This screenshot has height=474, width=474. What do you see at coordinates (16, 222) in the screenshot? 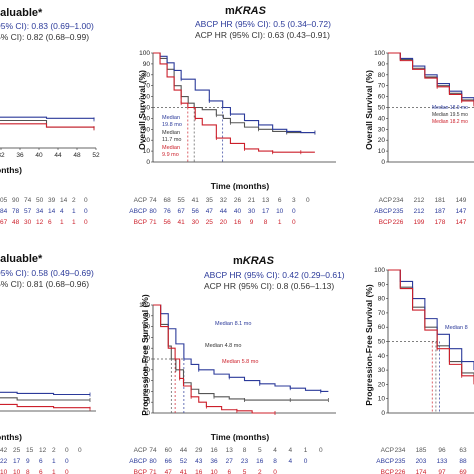
I see `left-os-risk-value: 48` at bounding box center [16, 222].